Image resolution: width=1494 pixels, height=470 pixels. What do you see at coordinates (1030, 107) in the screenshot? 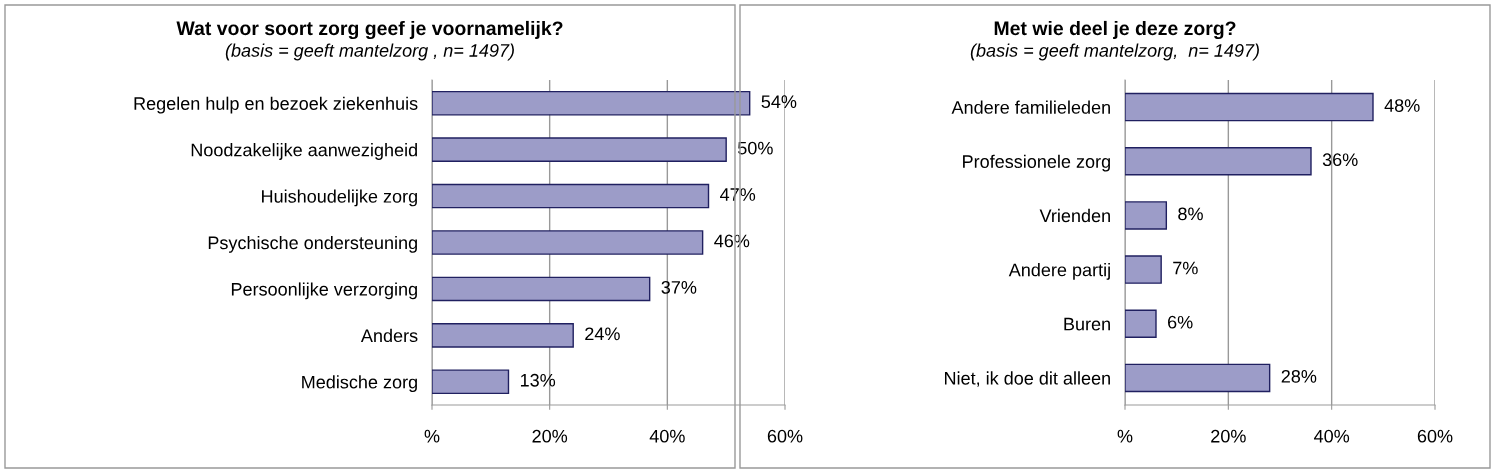
I see `y-tick-label: Andere familieleden` at bounding box center [1030, 107].